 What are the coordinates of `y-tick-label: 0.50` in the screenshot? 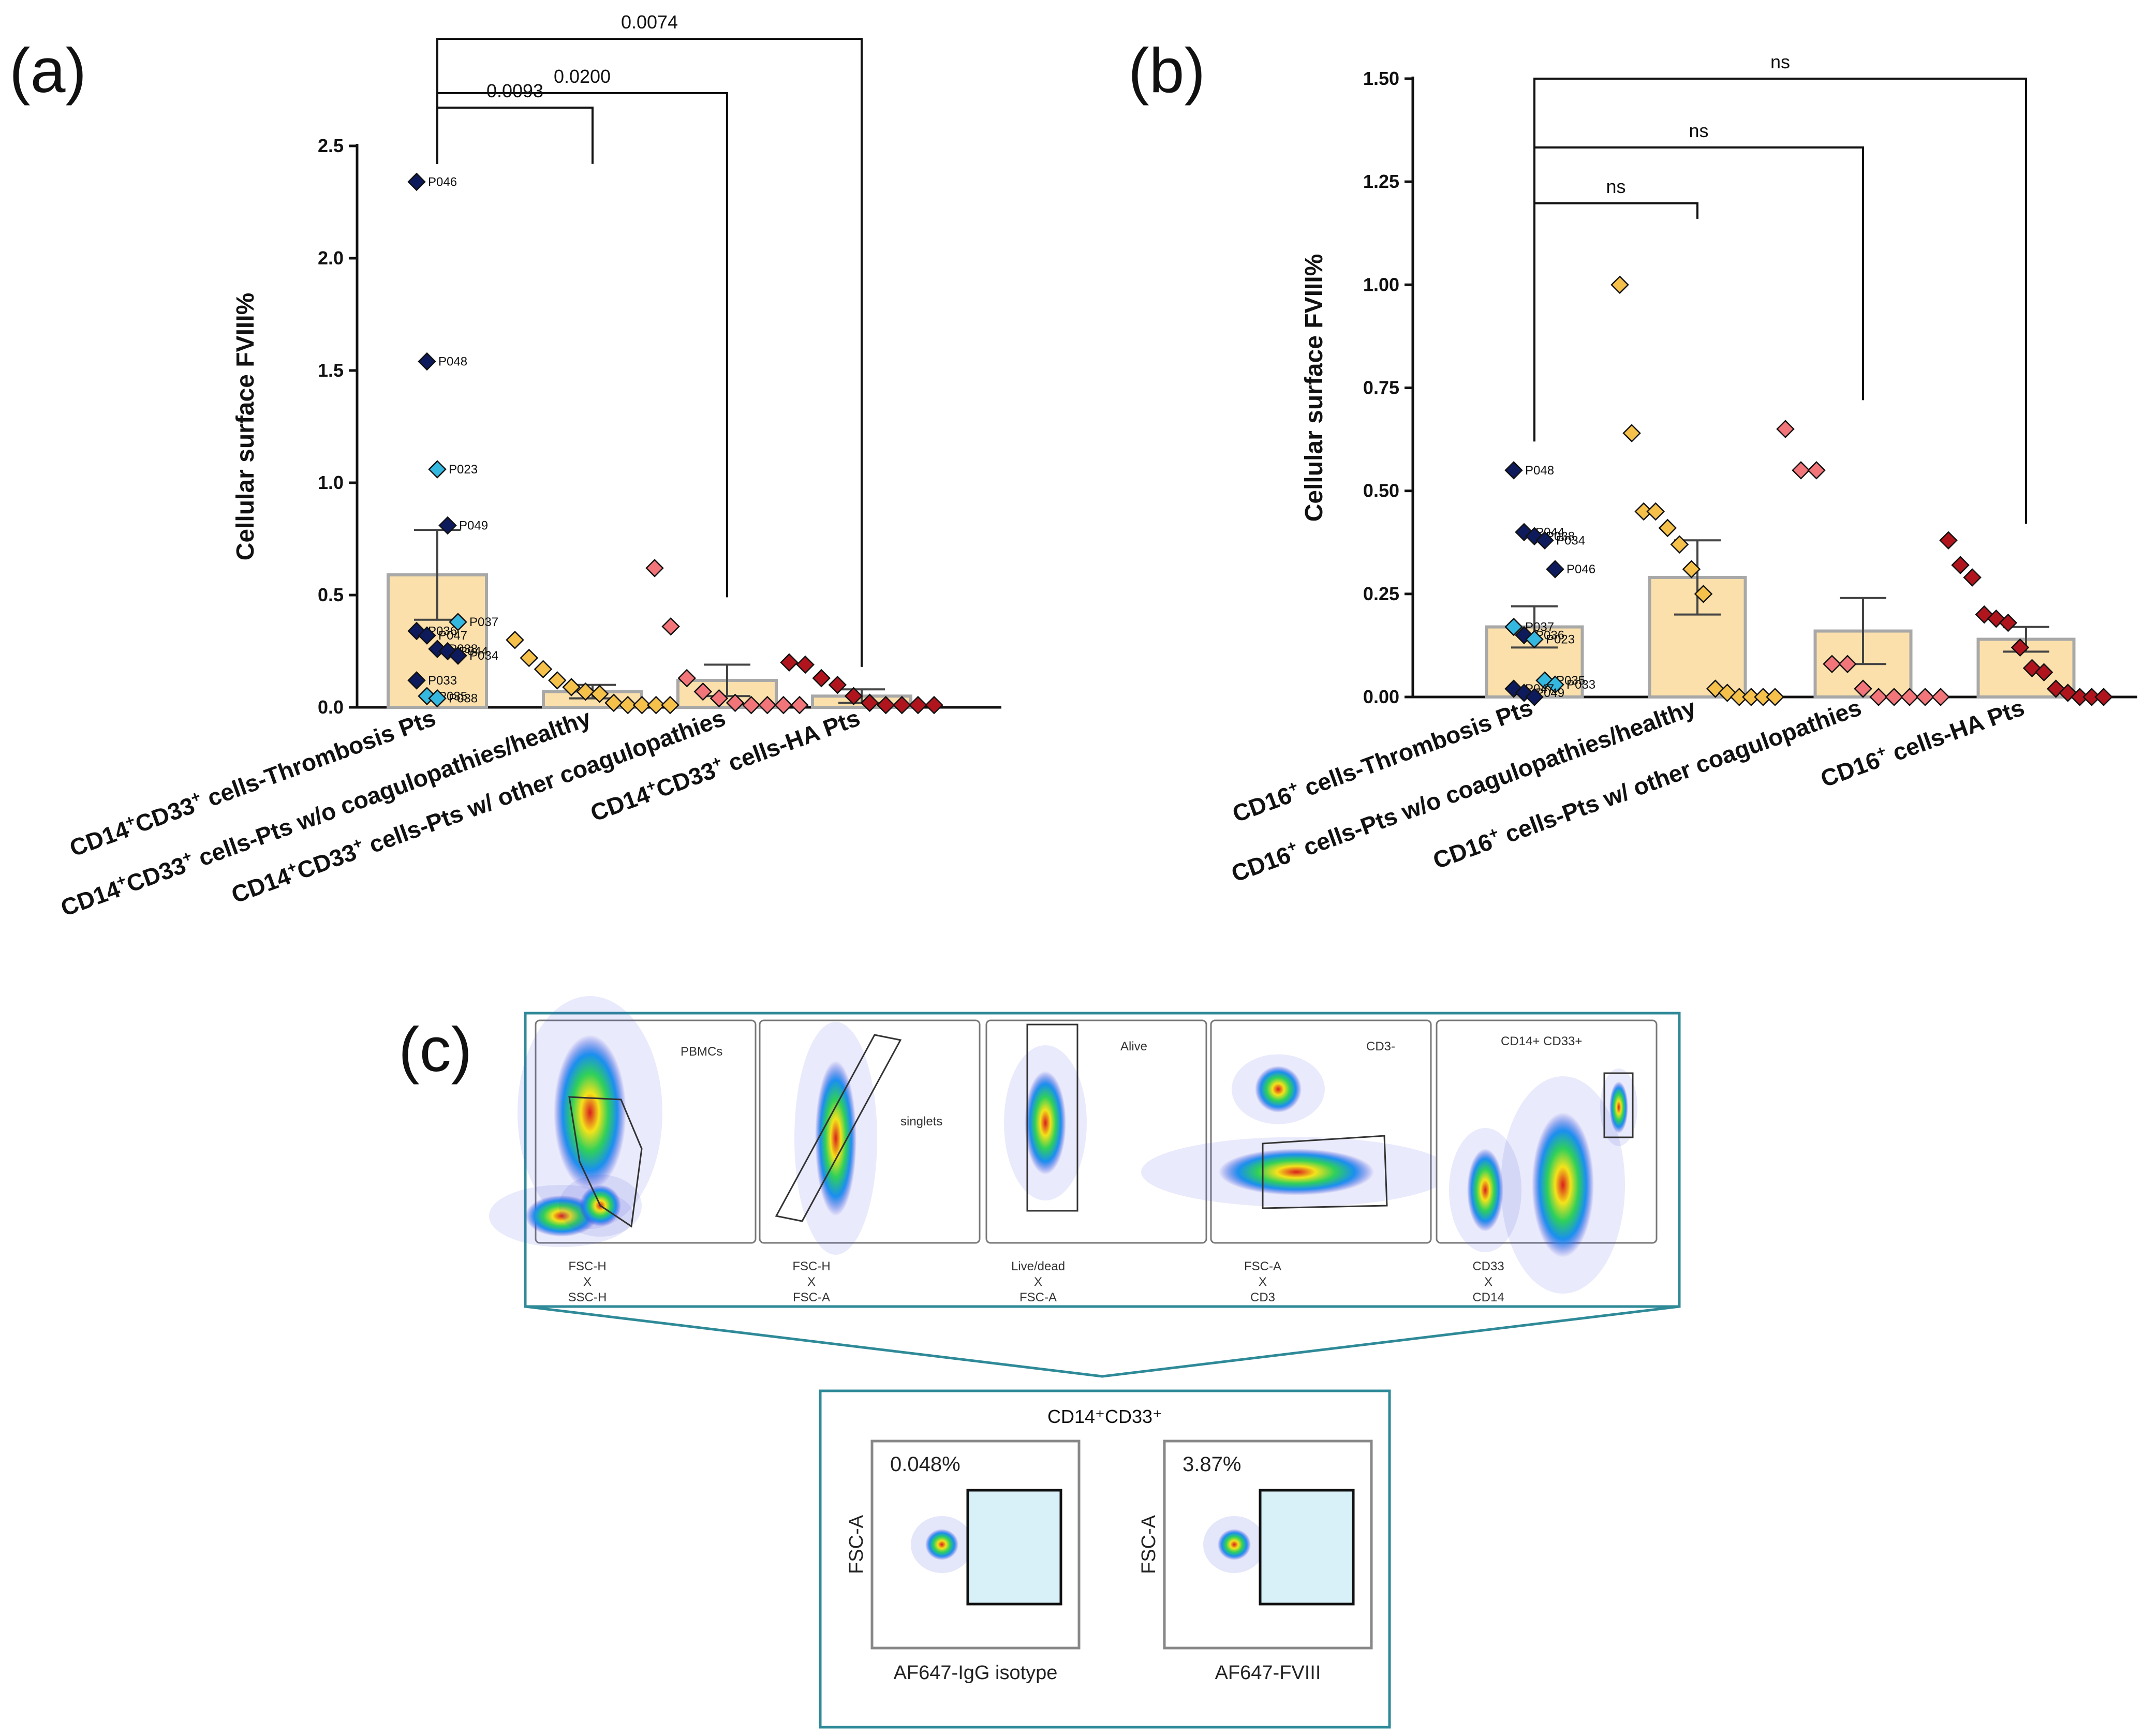 It's located at (1381, 490).